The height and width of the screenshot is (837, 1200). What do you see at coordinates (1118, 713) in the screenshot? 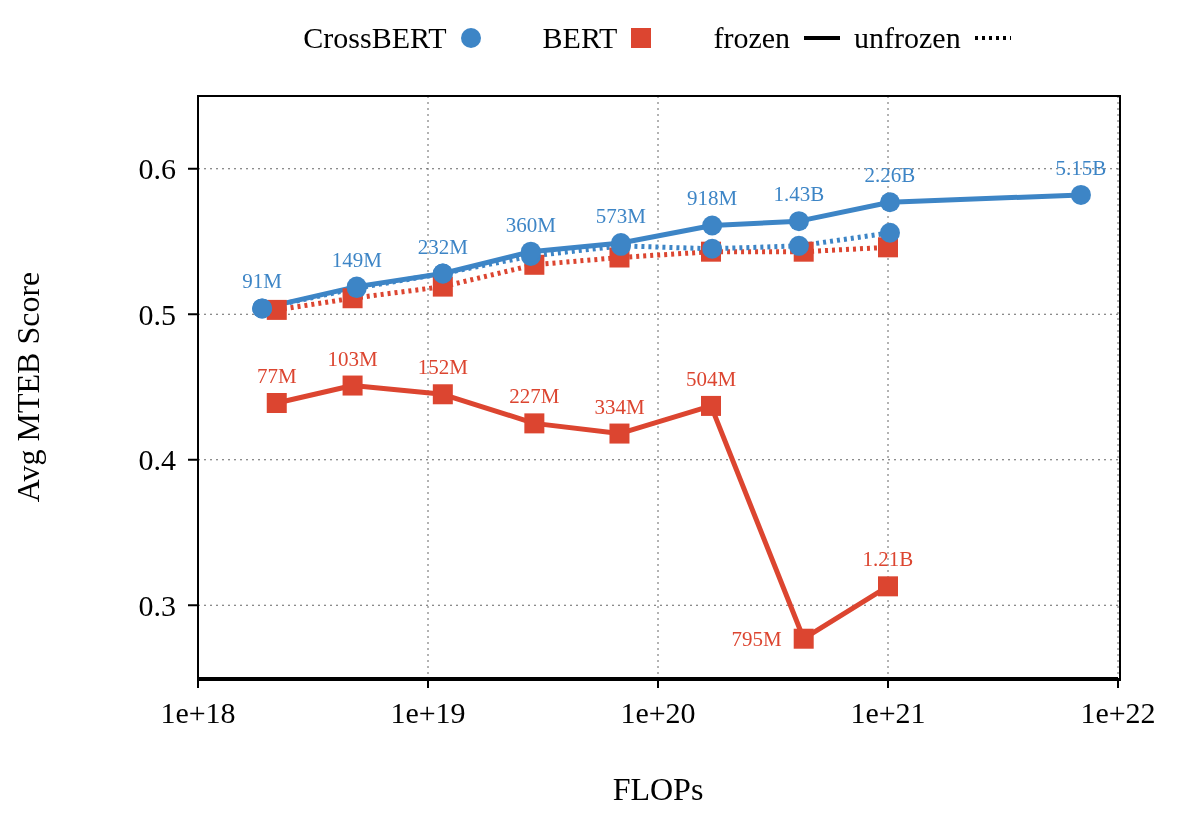
I see `x-tick-label: 1e+22` at bounding box center [1118, 713].